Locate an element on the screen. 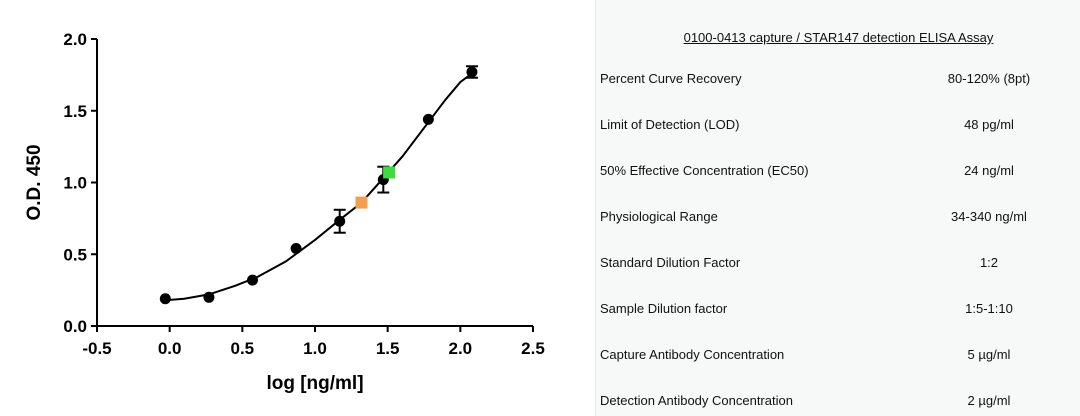 The image size is (1080, 416). row-label: Standard Dilution Factor is located at coordinates (670, 262).